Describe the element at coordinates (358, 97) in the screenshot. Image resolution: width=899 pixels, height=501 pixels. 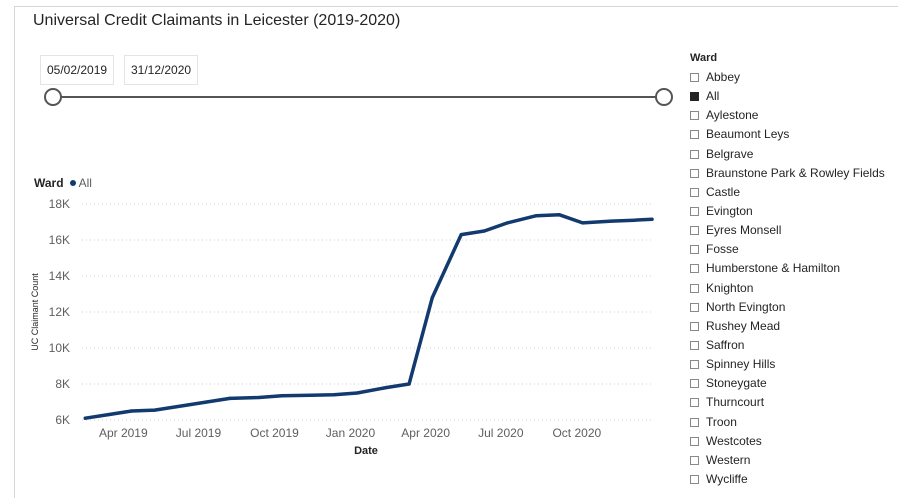
I see `date-range-slider` at that location.